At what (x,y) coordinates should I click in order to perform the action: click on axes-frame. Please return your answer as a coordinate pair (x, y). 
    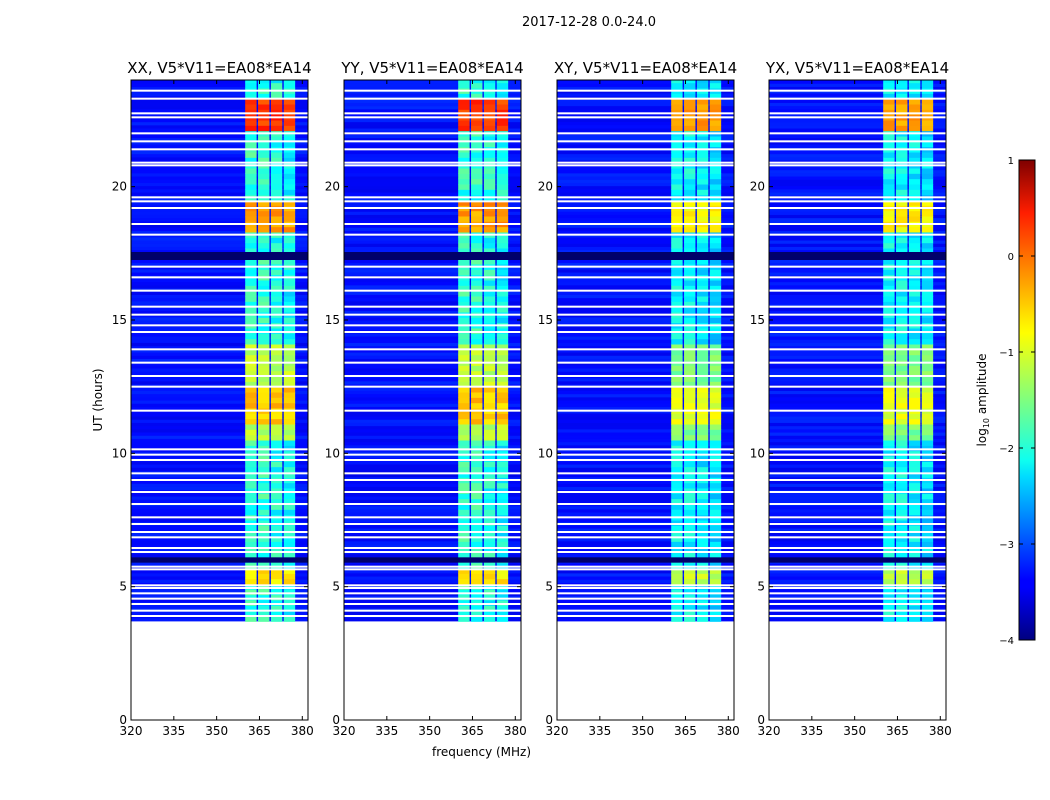
    Looking at the image, I should click on (645, 400).